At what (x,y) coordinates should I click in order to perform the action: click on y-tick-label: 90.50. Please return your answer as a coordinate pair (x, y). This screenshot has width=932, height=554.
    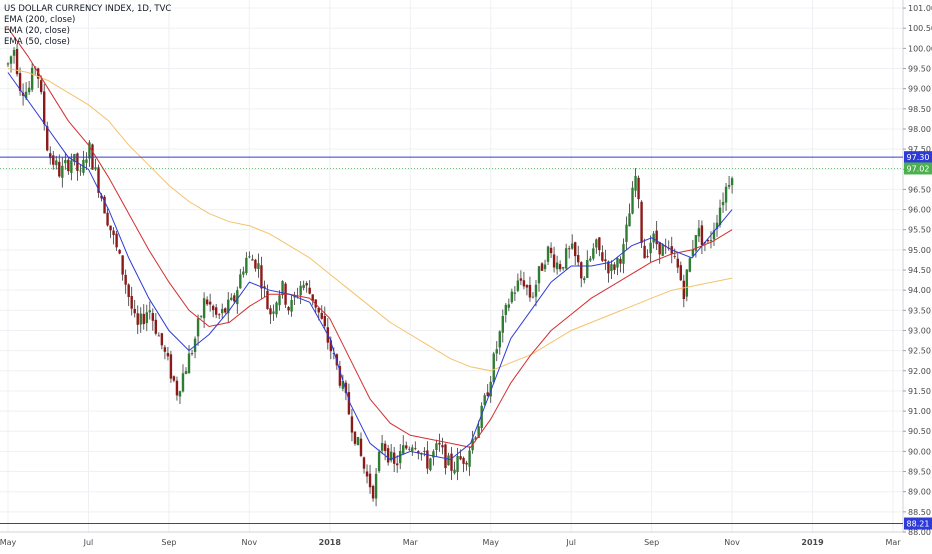
    Looking at the image, I should click on (919, 431).